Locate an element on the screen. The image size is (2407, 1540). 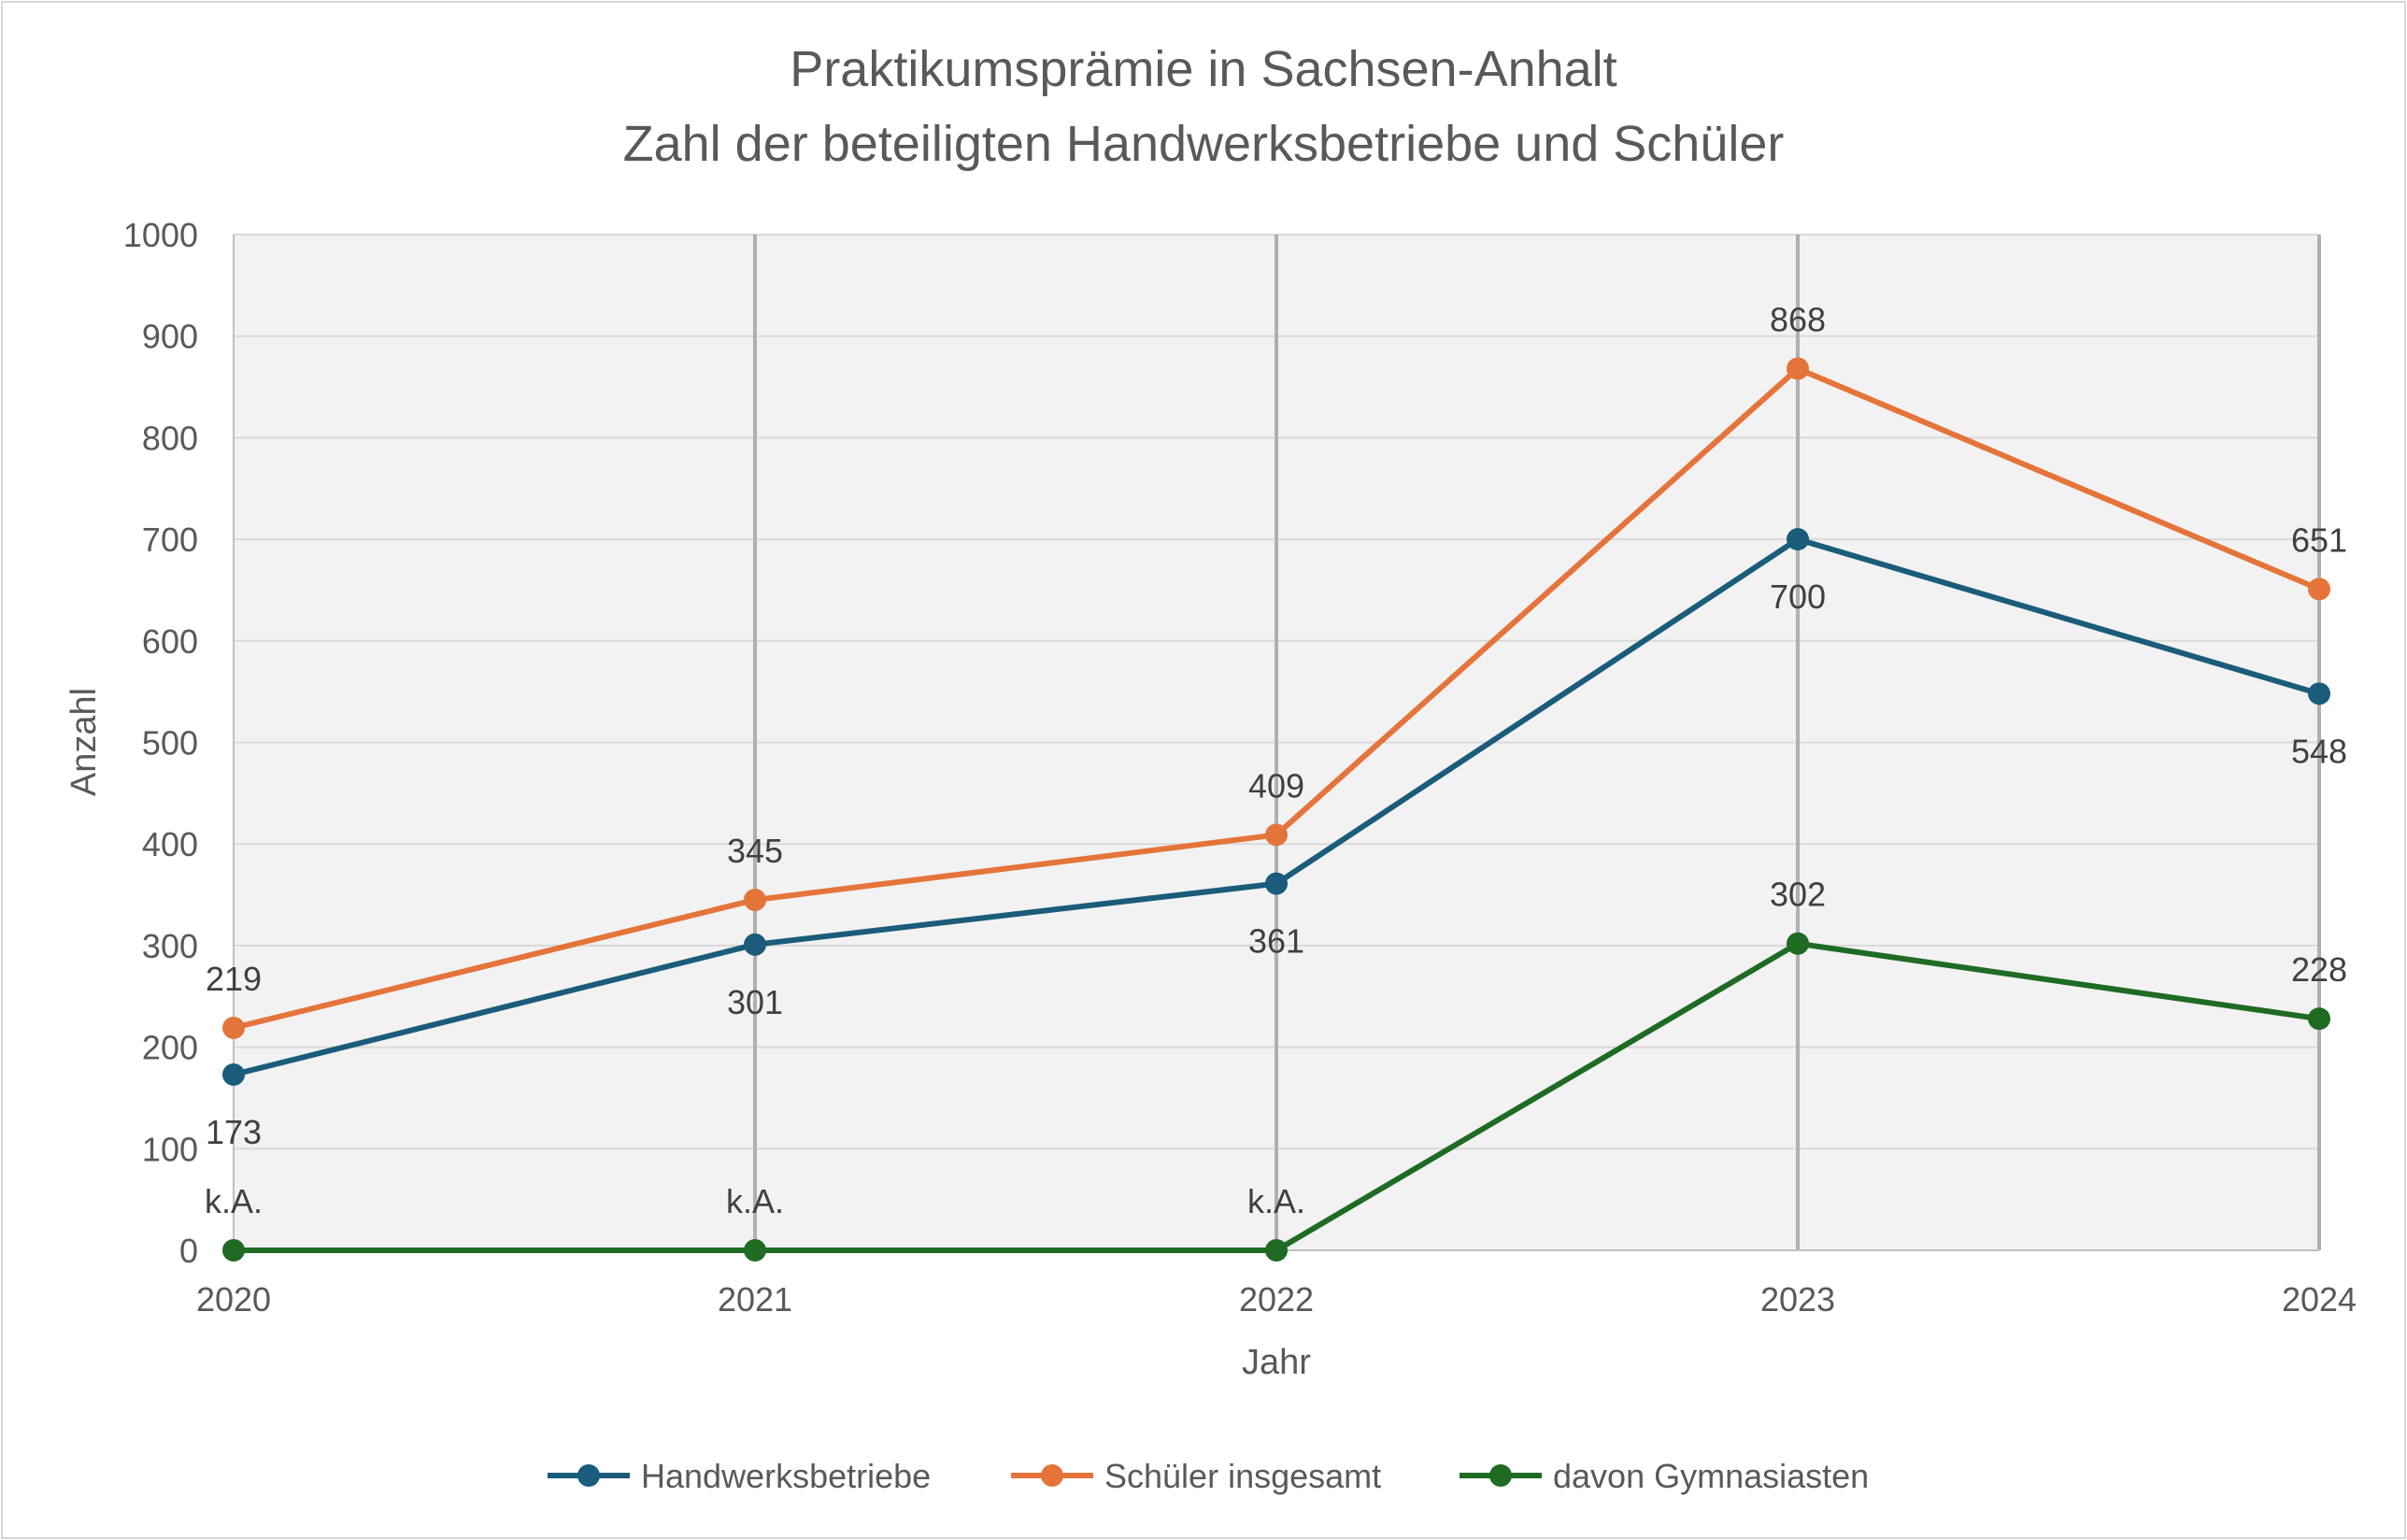
x-tick-label: 2020 is located at coordinates (233, 1299).